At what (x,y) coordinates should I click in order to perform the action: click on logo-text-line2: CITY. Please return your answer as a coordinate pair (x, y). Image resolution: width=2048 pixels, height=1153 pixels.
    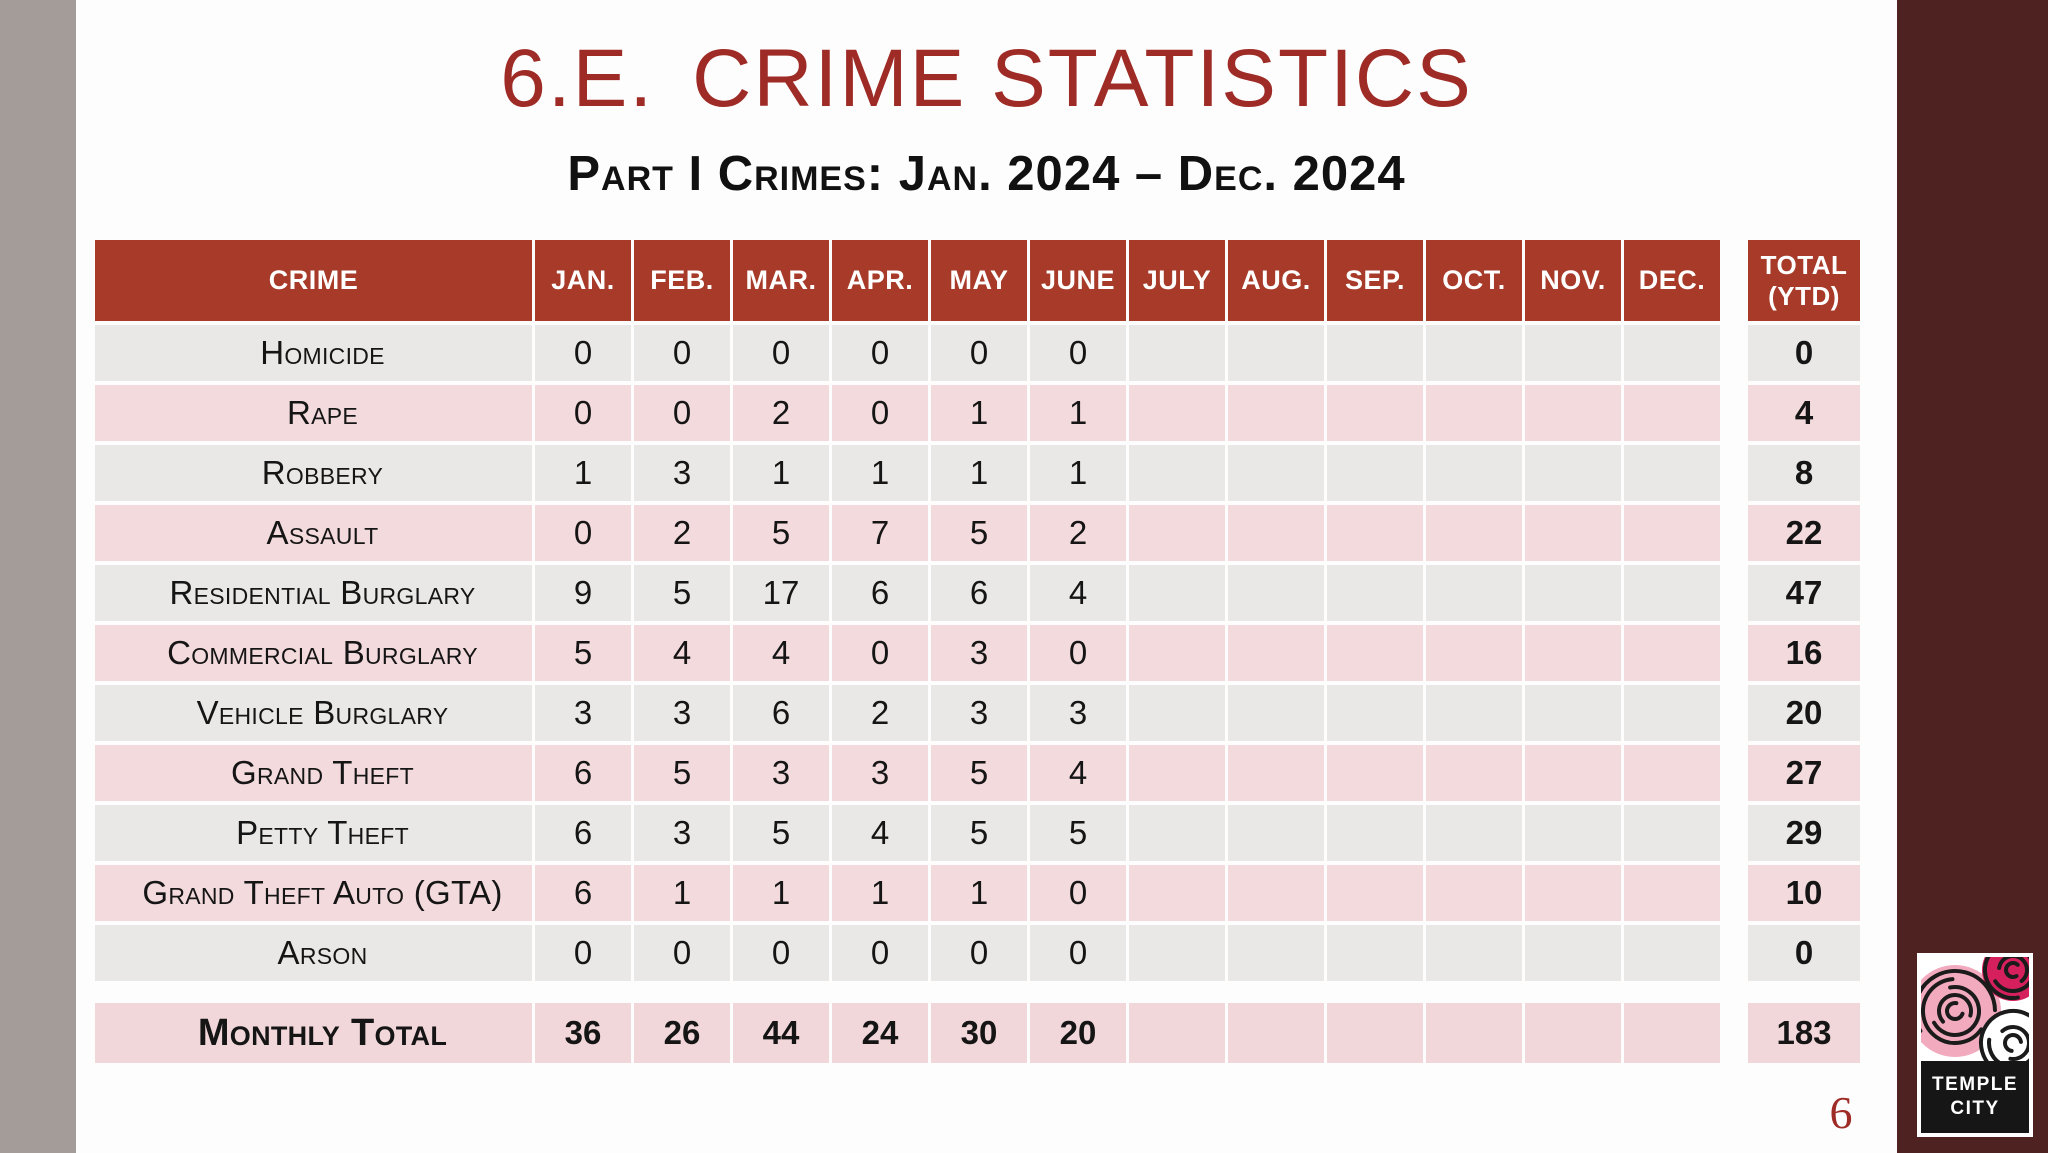
    Looking at the image, I should click on (1975, 1108).